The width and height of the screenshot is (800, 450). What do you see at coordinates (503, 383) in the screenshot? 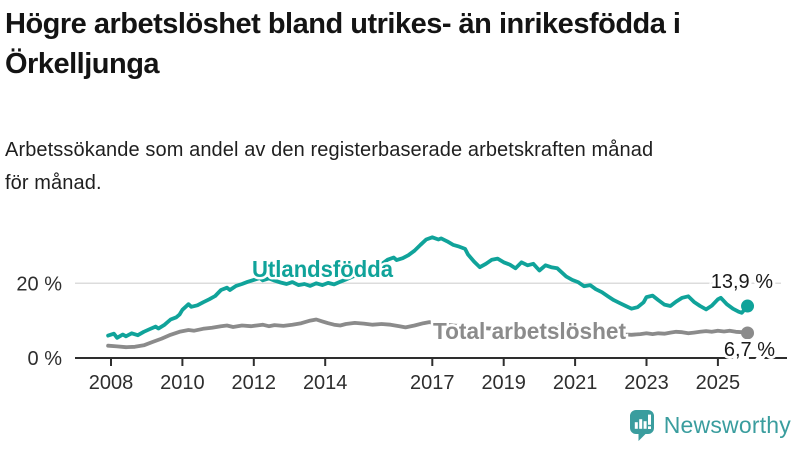
I see `x-axis-label: 2019` at bounding box center [503, 383].